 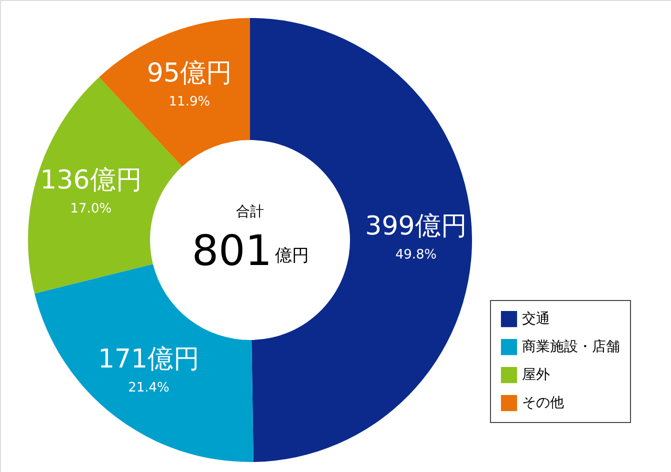 I want to click on legend-label: 商業施設・店舗, so click(x=571, y=347).